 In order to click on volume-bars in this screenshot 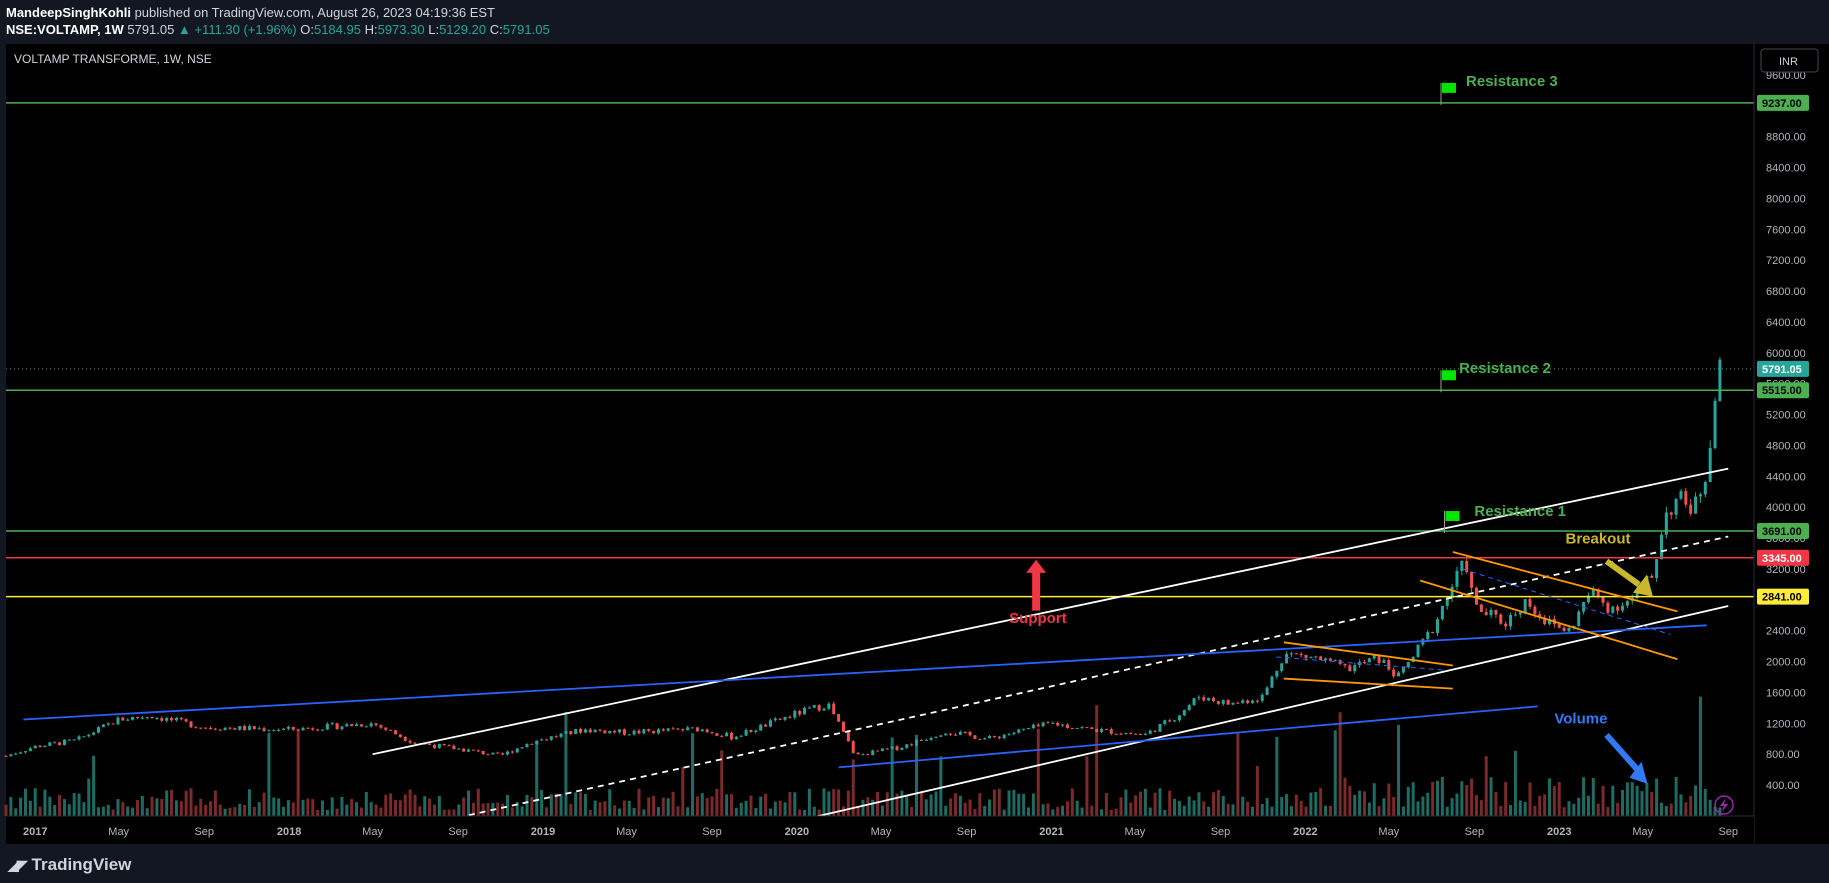, I will do `click(863, 756)`.